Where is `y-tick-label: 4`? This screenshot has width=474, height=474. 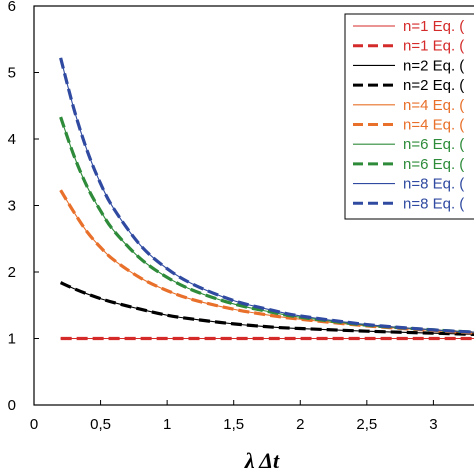 y-tick-label: 4 is located at coordinates (12, 139).